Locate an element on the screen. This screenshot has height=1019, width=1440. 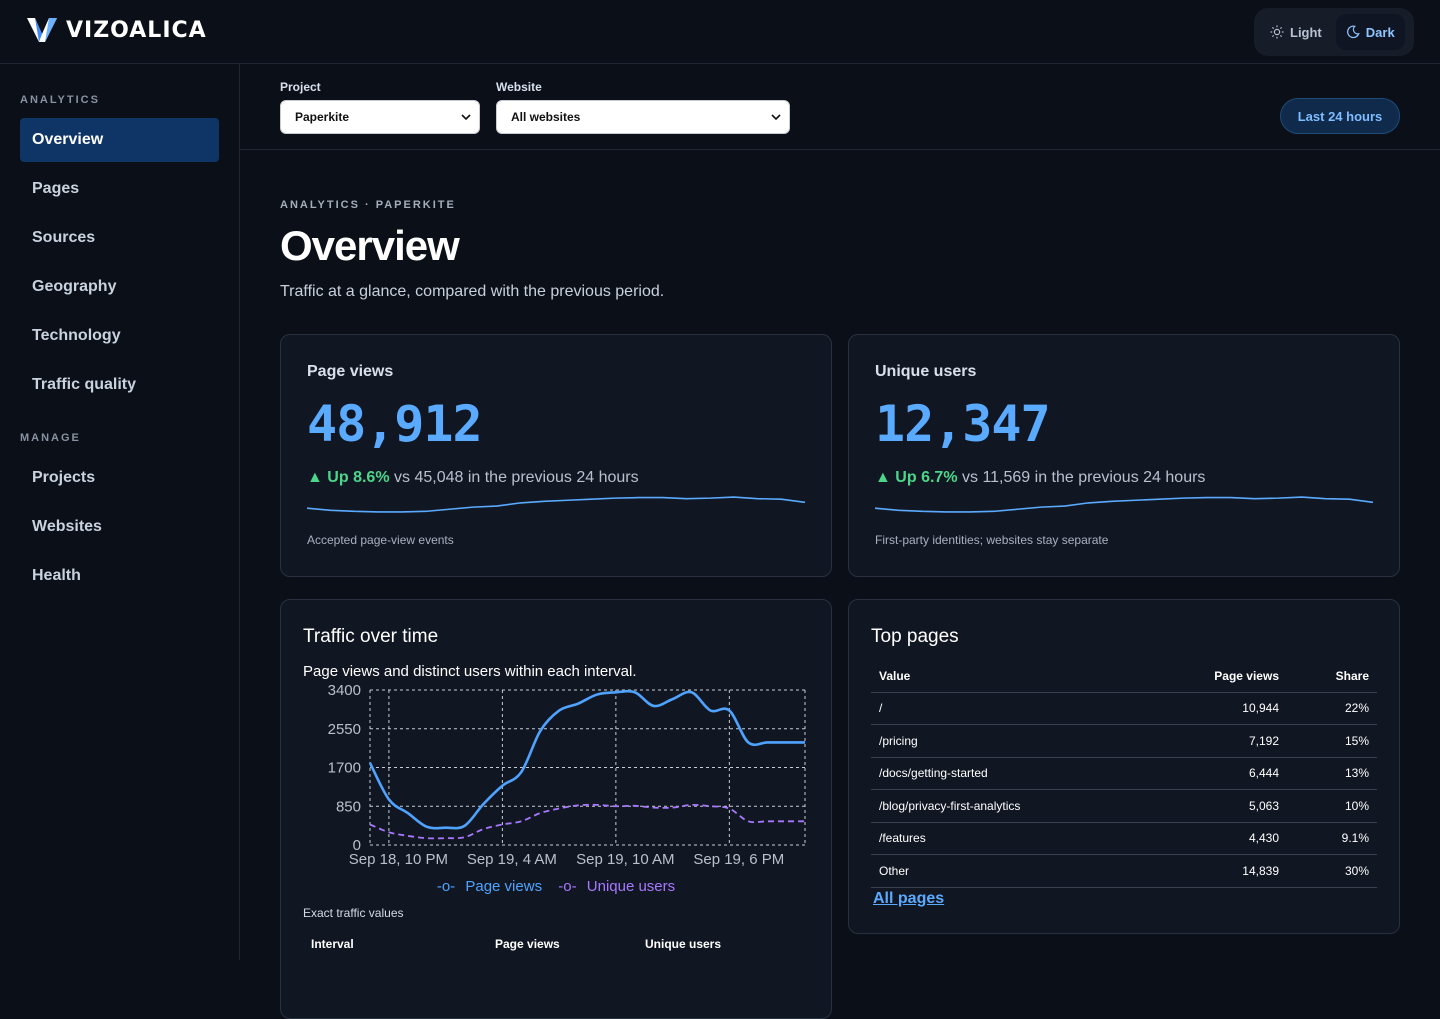
sidebar-item-overview: Overview is located at coordinates (119, 140).